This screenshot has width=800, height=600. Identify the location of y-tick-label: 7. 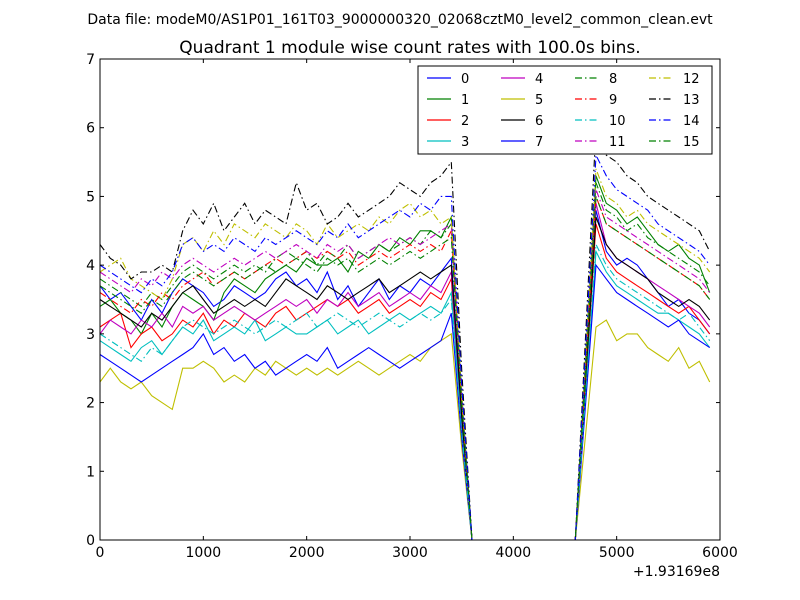
(90, 60).